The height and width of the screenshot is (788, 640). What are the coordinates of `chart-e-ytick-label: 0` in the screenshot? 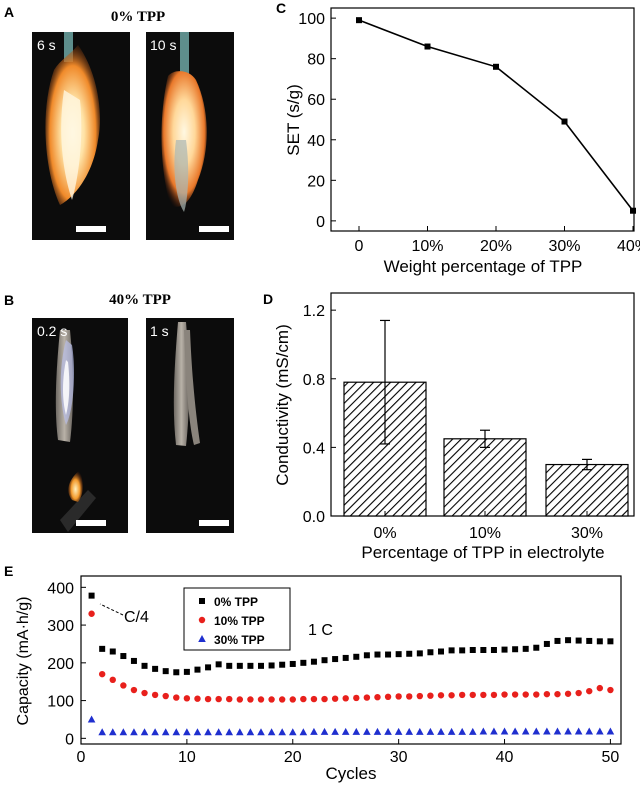 It's located at (69, 739).